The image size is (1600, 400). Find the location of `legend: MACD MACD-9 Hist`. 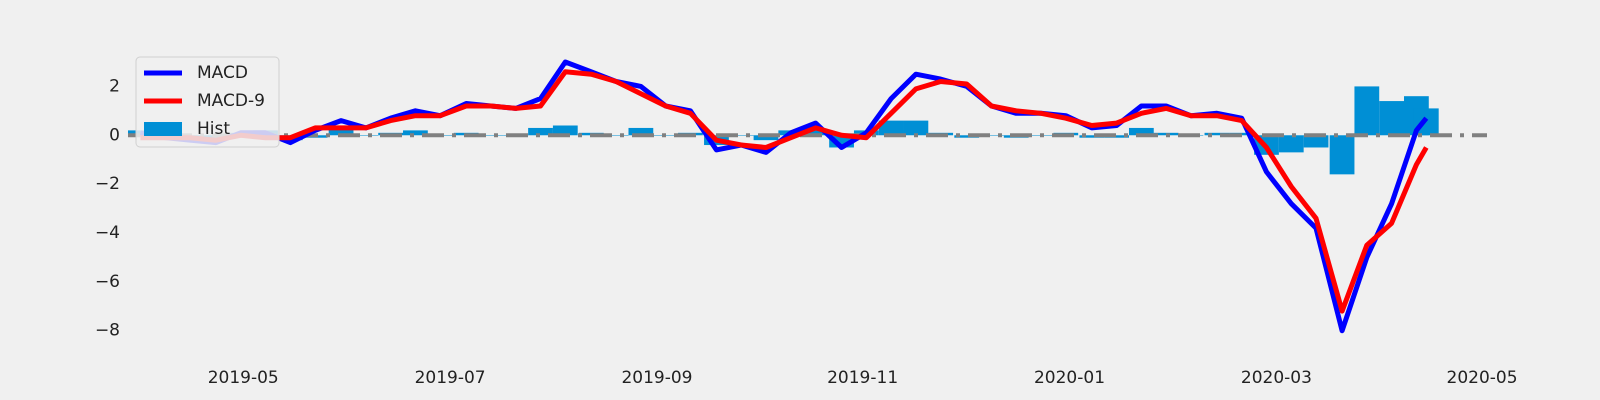

legend: MACD MACD-9 Hist is located at coordinates (207, 102).